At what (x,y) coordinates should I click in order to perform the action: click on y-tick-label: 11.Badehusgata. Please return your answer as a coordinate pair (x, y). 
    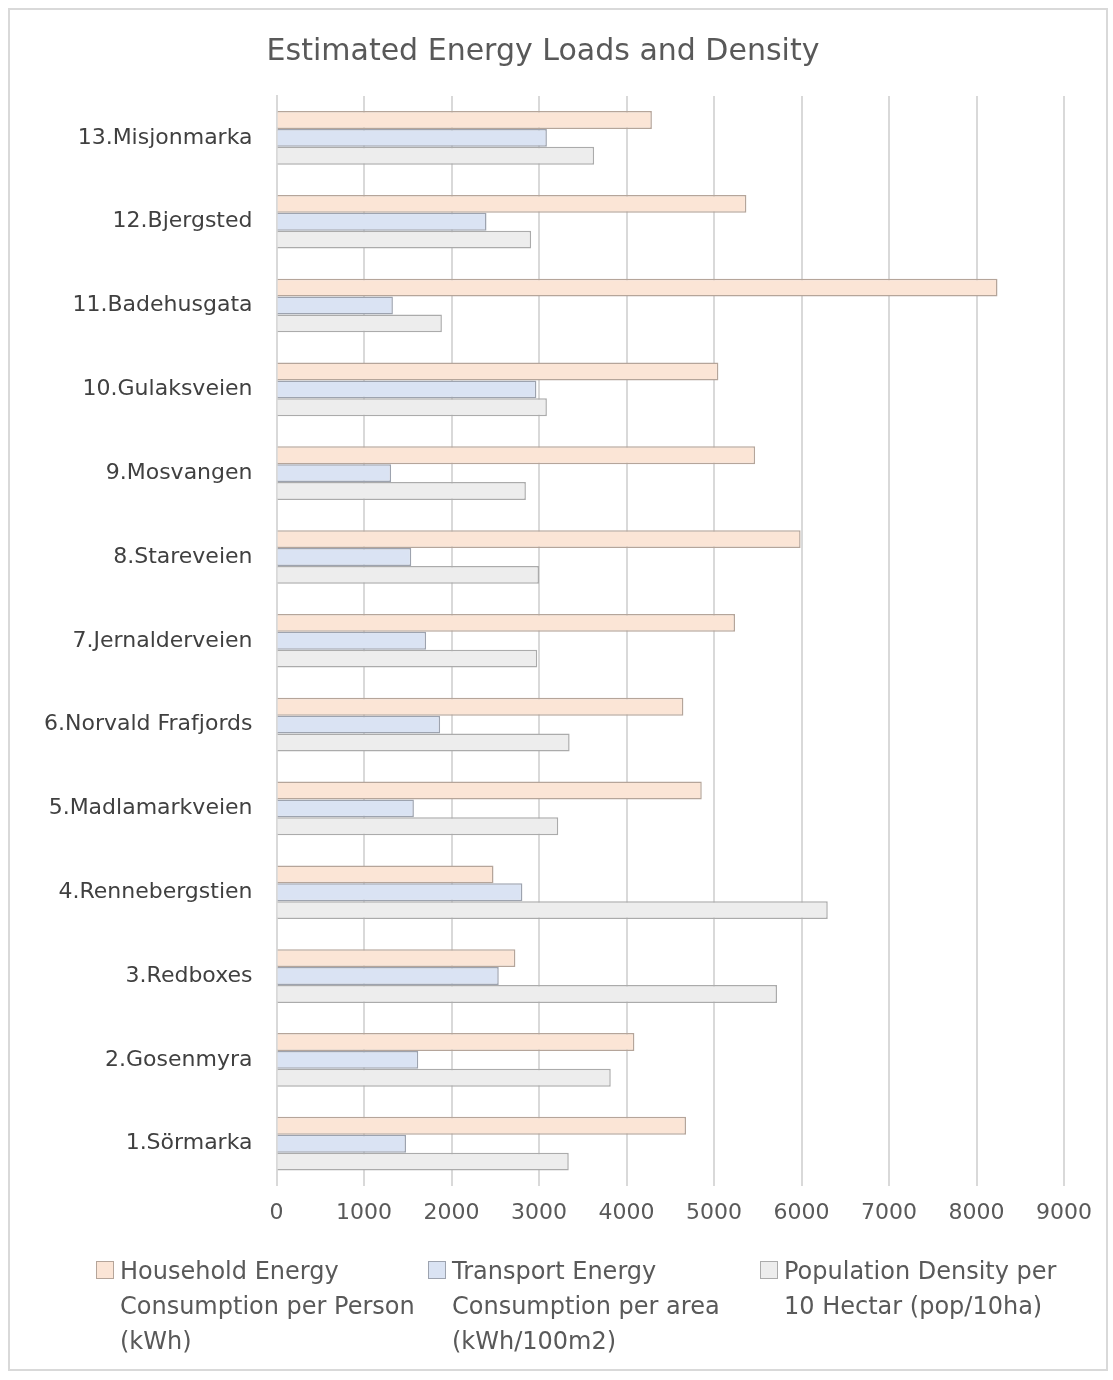
    Looking at the image, I should click on (162, 304).